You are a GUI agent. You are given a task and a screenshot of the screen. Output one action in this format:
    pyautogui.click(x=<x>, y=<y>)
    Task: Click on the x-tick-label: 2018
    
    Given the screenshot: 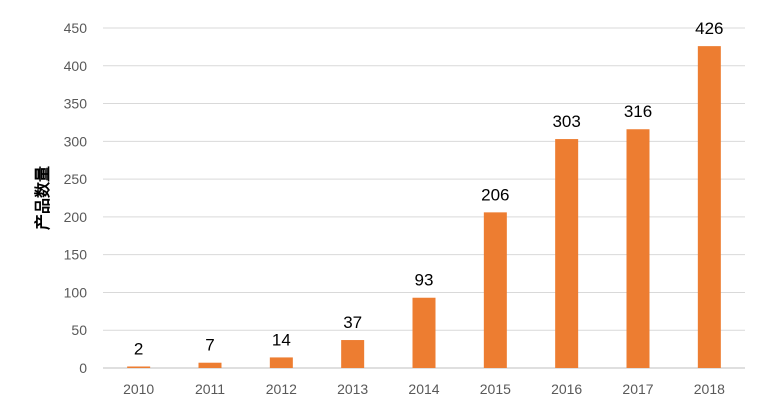 What is the action you would take?
    pyautogui.click(x=709, y=389)
    